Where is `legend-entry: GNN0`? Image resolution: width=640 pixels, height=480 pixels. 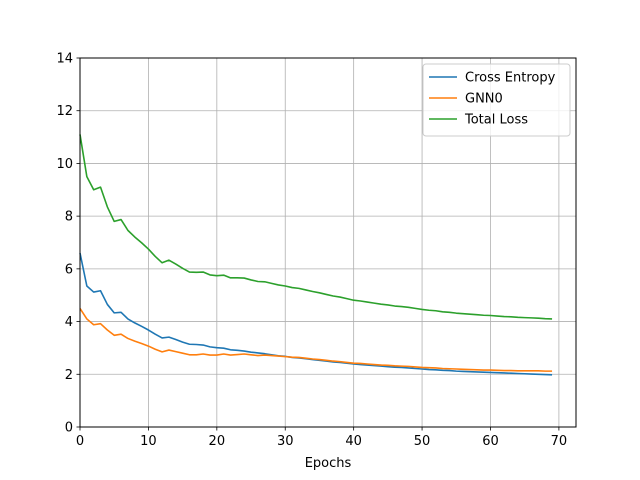
legend-entry: GNN0 is located at coordinates (484, 99).